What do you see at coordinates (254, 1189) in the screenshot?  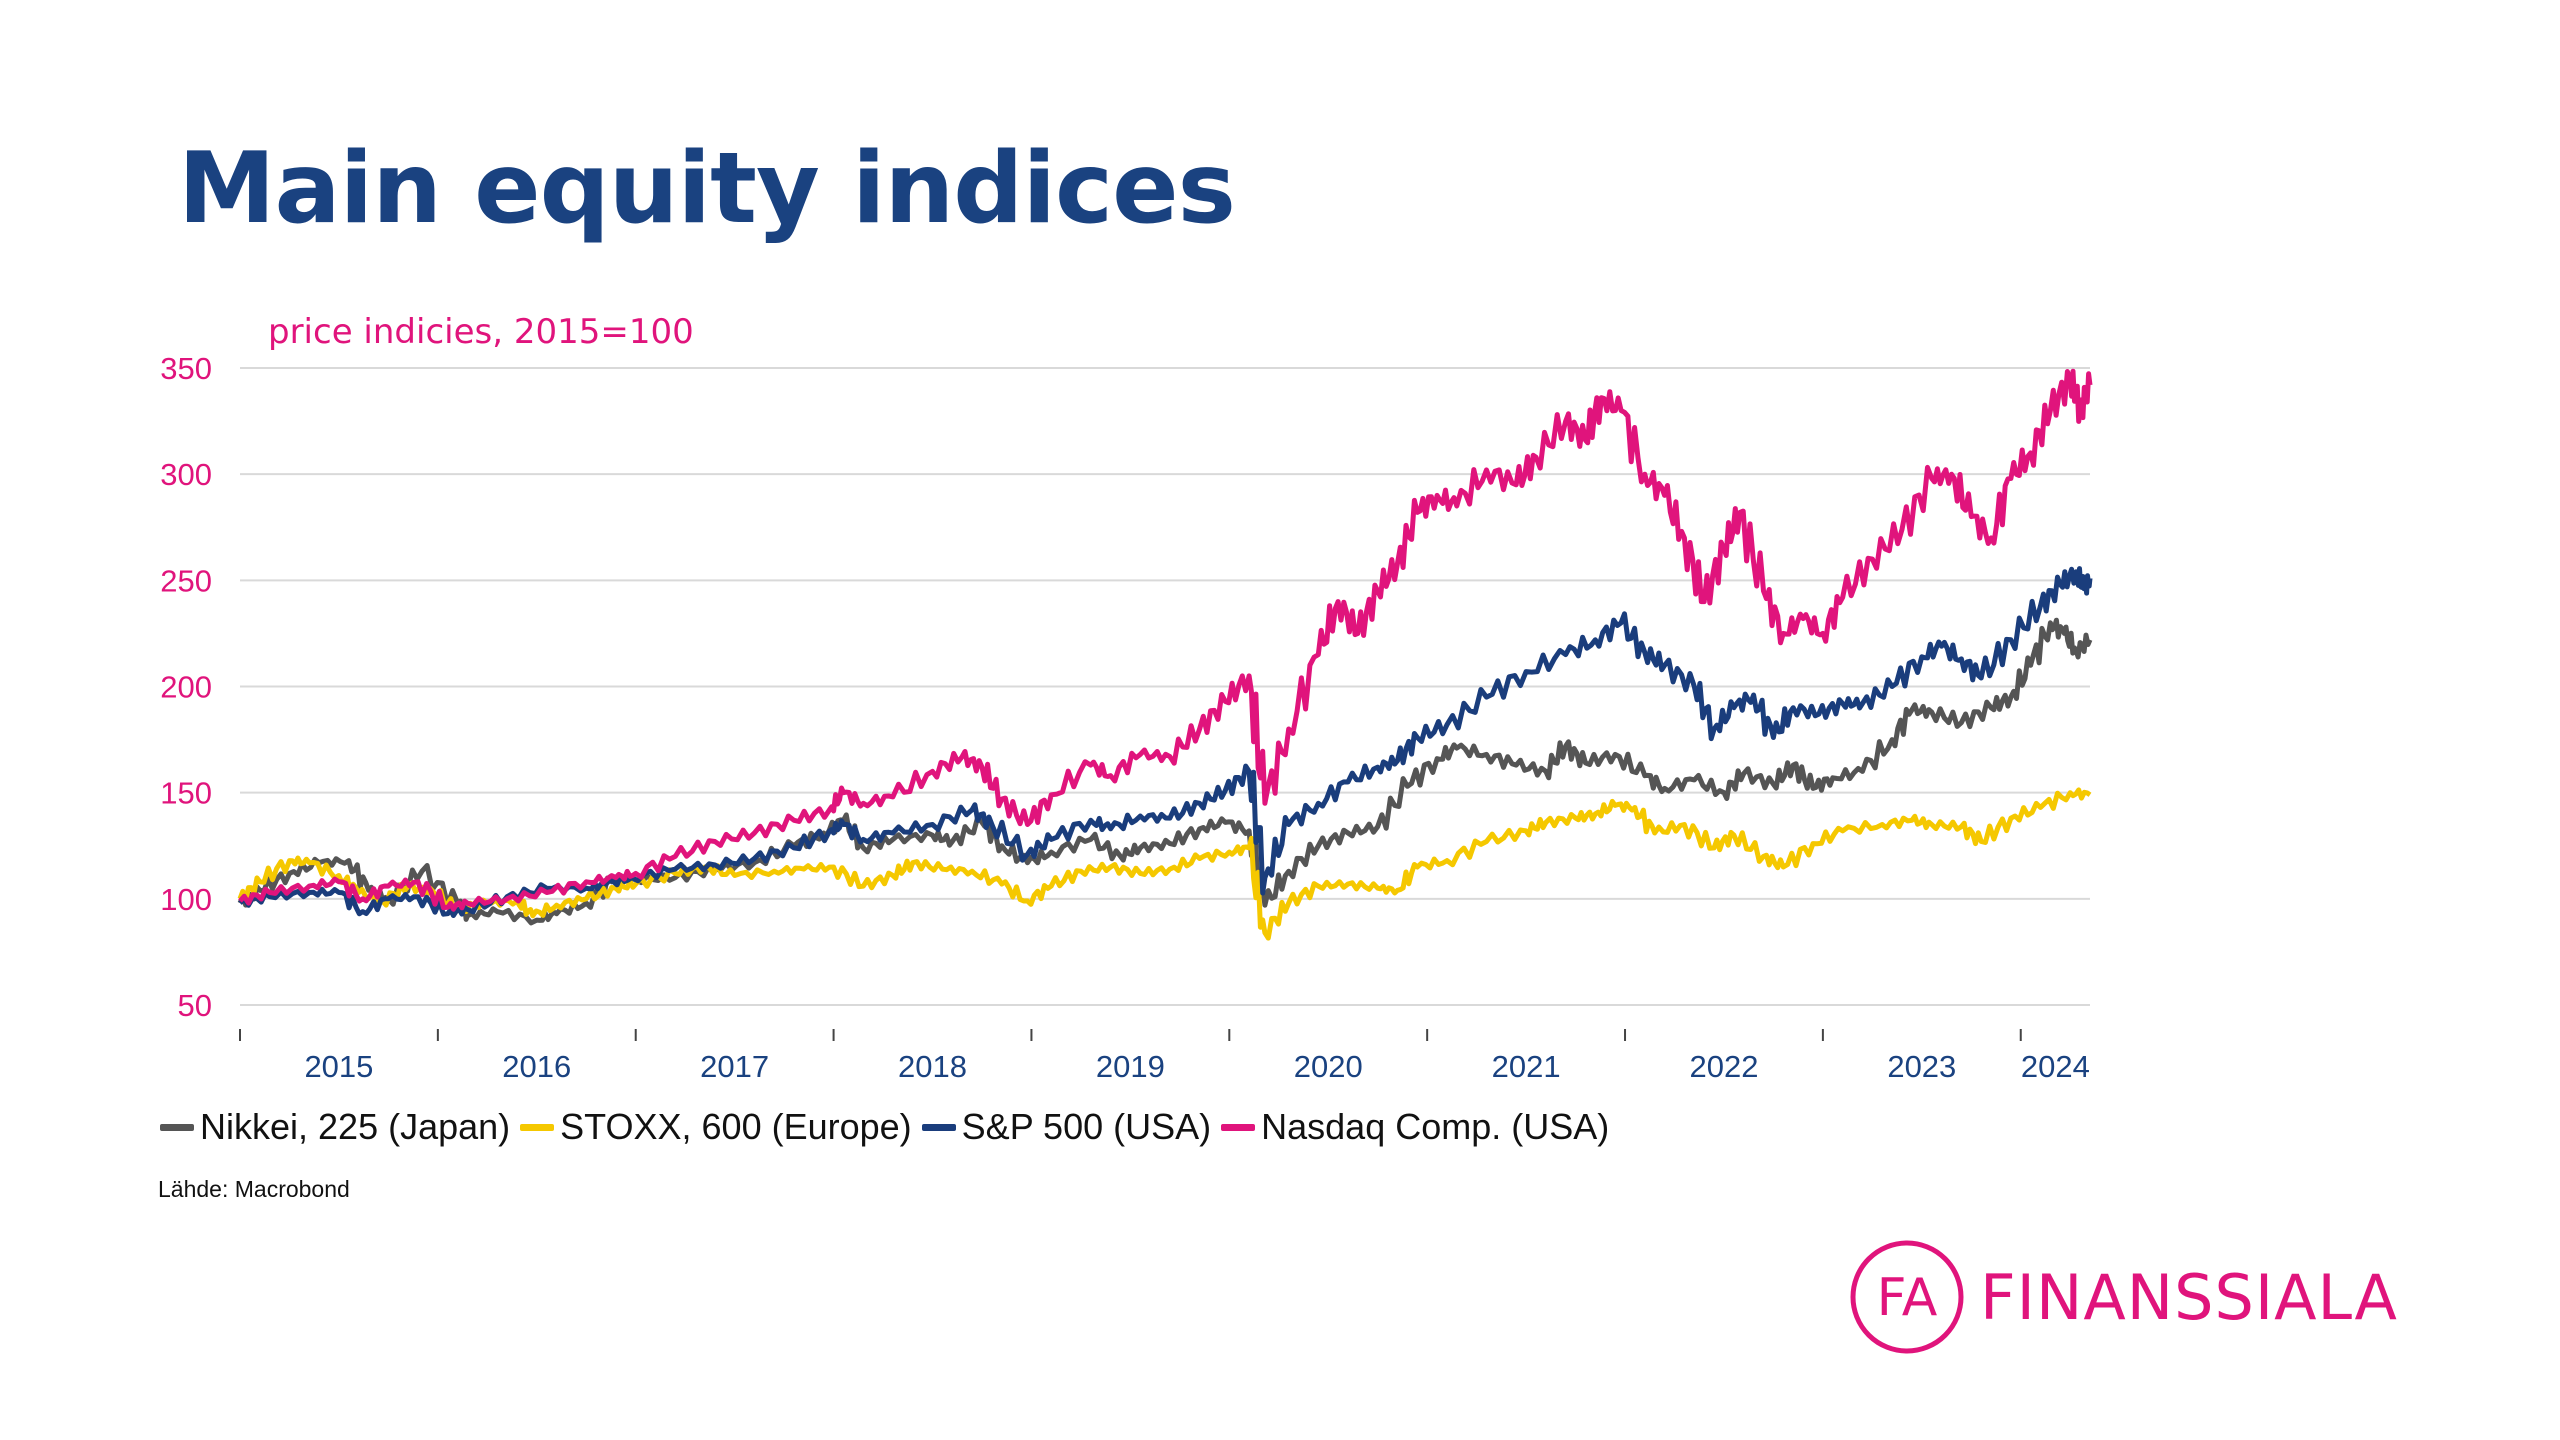 I see `source-note: Lähde: Macrobond` at bounding box center [254, 1189].